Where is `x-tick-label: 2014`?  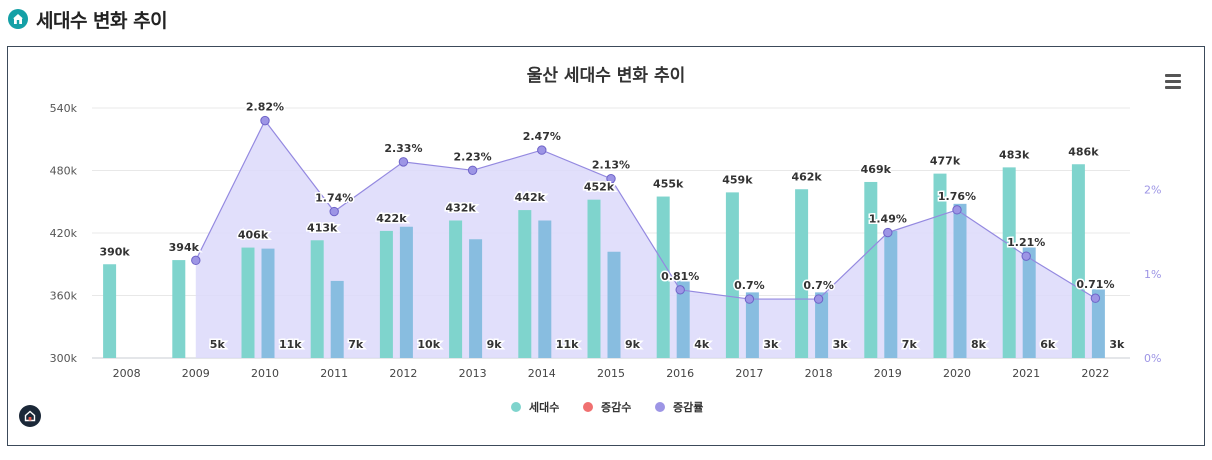
x-tick-label: 2014 is located at coordinates (542, 373).